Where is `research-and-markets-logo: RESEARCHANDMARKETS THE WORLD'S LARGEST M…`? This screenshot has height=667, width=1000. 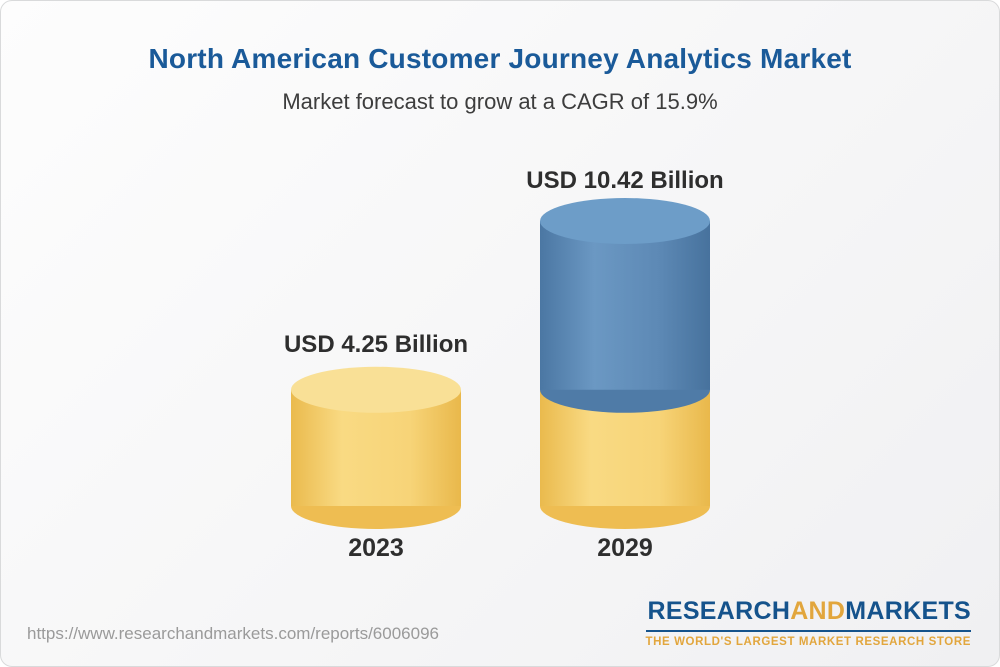
research-and-markets-logo: RESEARCHANDMARKETS THE WORLD'S LARGEST M… is located at coordinates (808, 622).